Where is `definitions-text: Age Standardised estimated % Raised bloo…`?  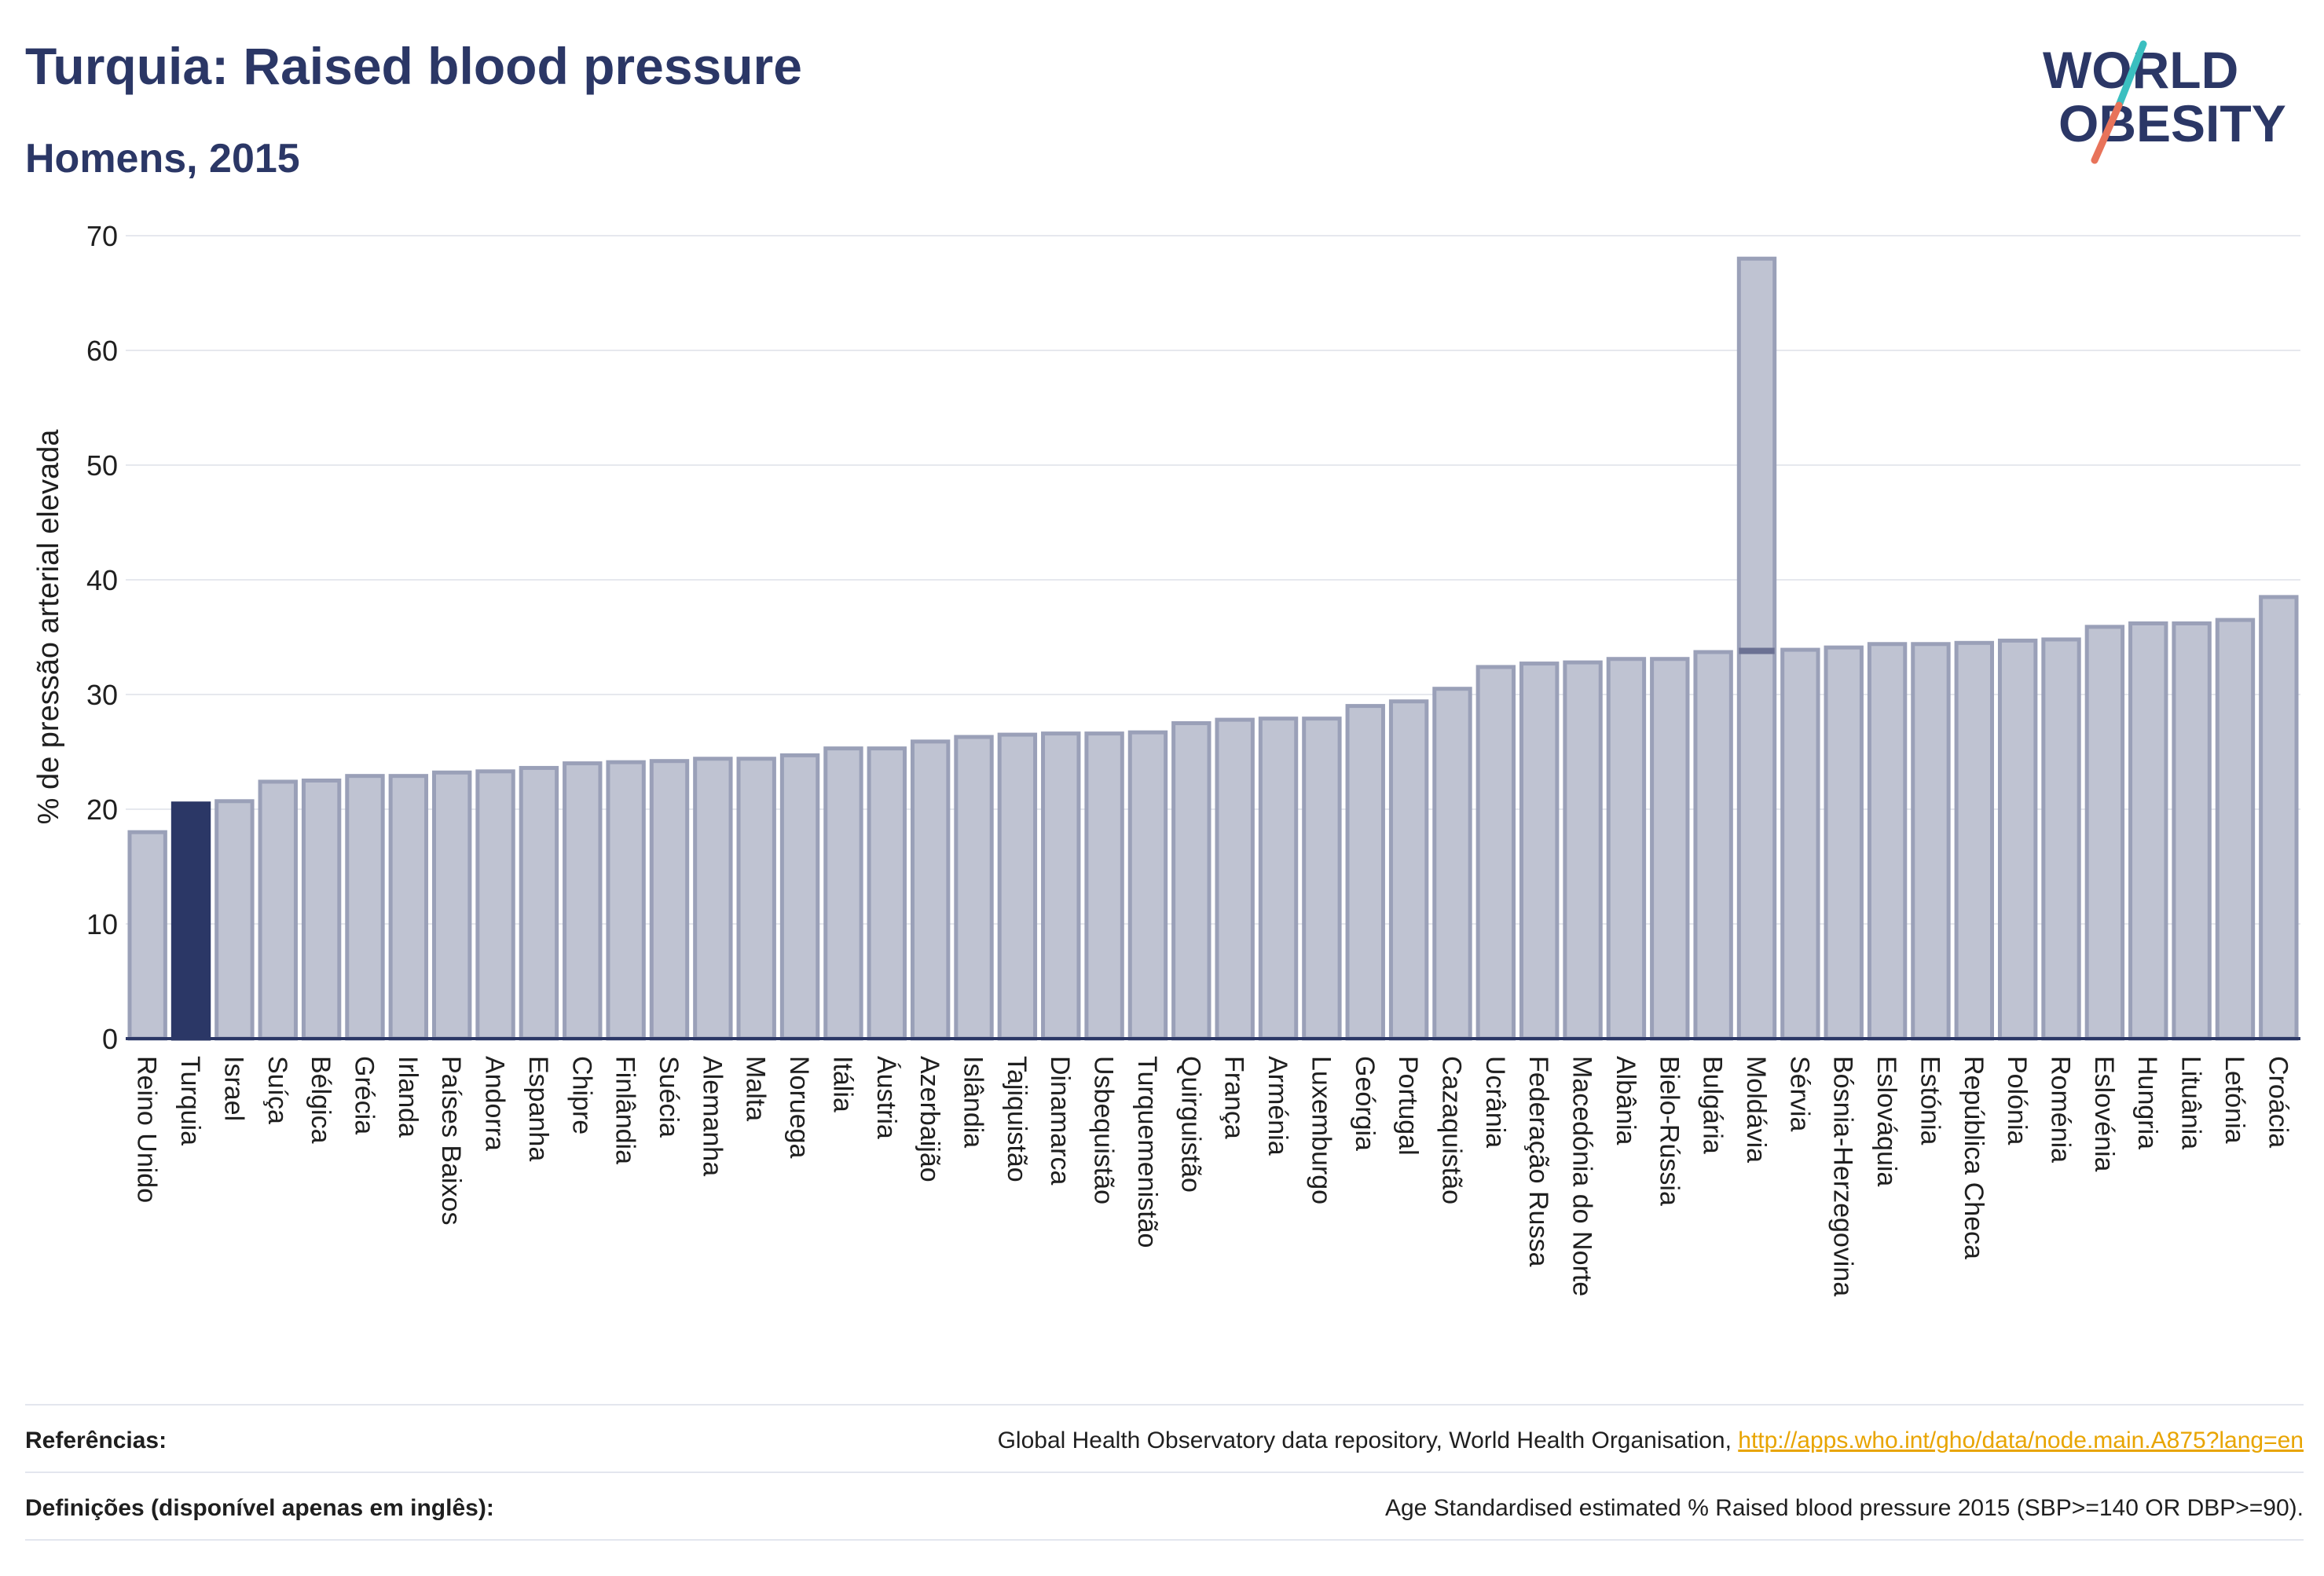
definitions-text: Age Standardised estimated % Raised bloo… is located at coordinates (1844, 1508).